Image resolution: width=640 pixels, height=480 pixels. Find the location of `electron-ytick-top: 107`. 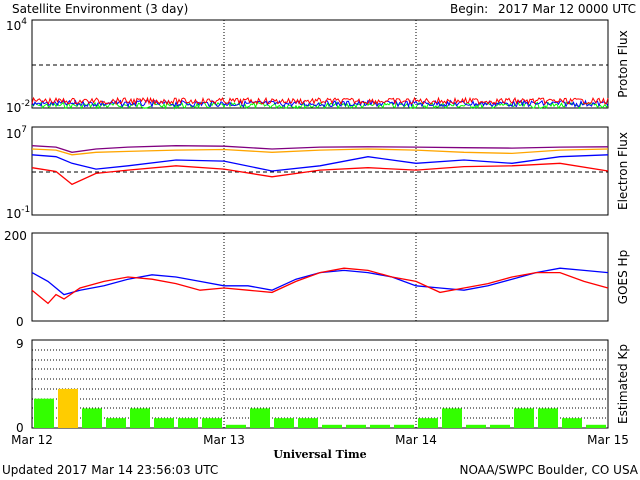

electron-ytick-top: 107 is located at coordinates (16, 133).